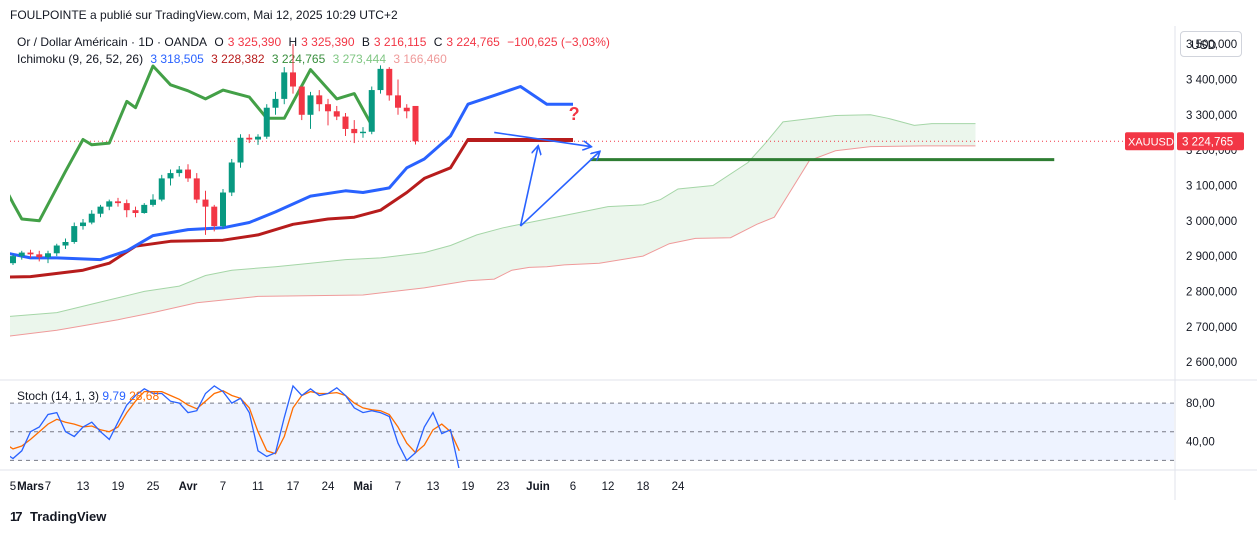  What do you see at coordinates (538, 487) in the screenshot?
I see `time-tick-label: Juin` at bounding box center [538, 487].